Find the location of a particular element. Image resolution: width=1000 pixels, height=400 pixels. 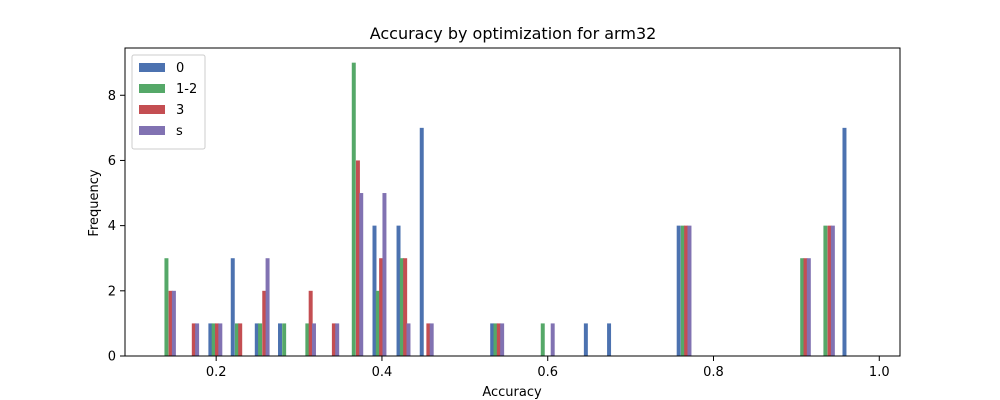

x-axis: 0.2 0.4 0.6 0.8 1.0 is located at coordinates (548, 368).